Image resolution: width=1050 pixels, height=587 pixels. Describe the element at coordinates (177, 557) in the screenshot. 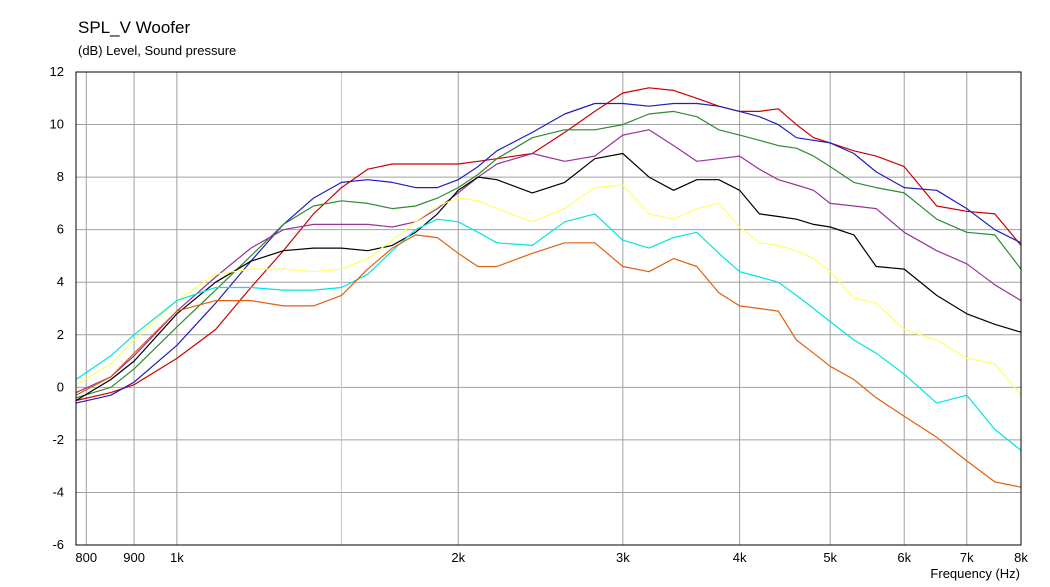

I see `x-tick-label: 1k` at that location.